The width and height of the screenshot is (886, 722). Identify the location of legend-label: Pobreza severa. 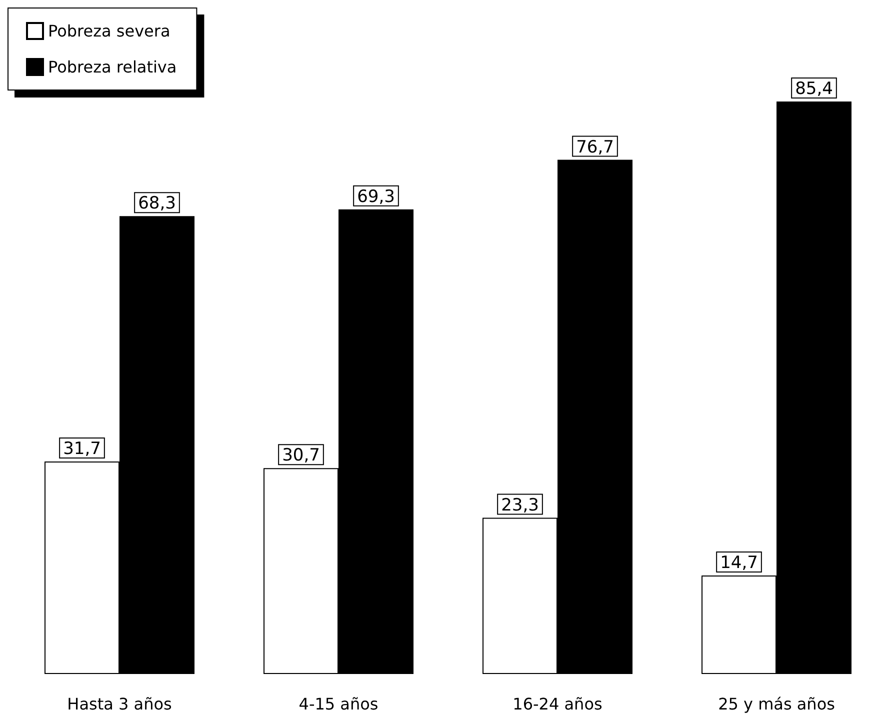
(109, 31).